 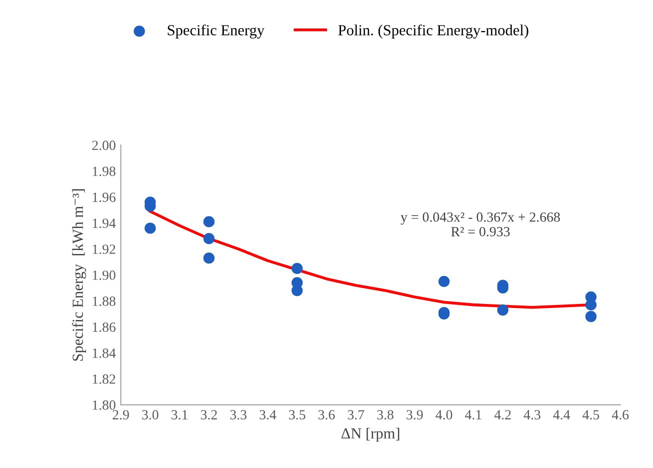 What do you see at coordinates (591, 415) in the screenshot?
I see `x-tick-label: 4.5` at bounding box center [591, 415].